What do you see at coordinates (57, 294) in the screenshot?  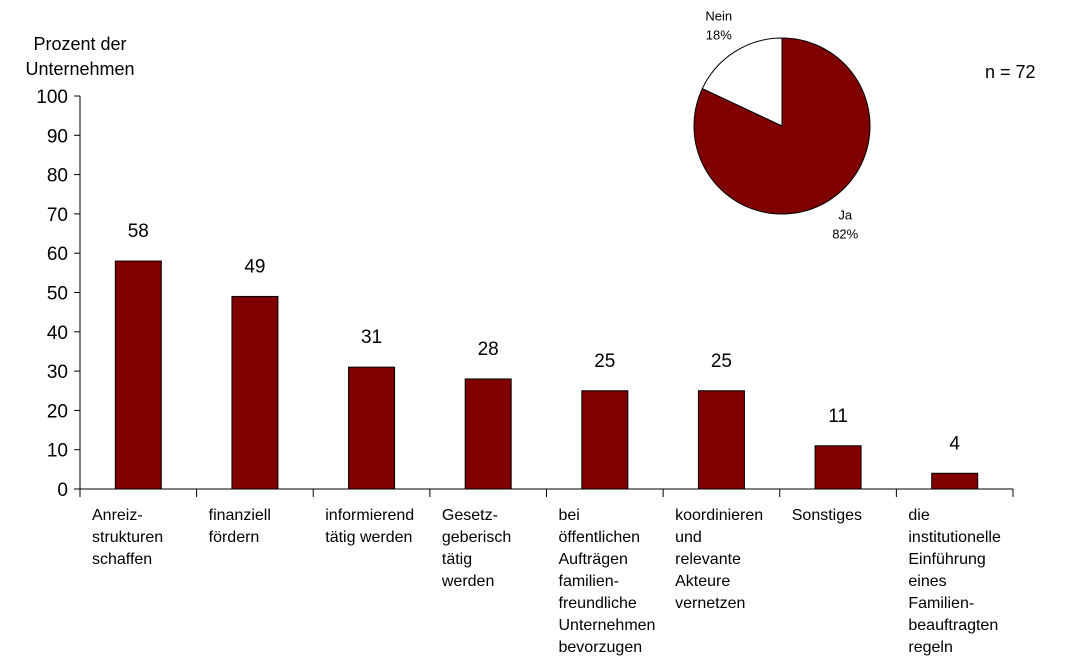 I see `y-tick-label: 50` at bounding box center [57, 294].